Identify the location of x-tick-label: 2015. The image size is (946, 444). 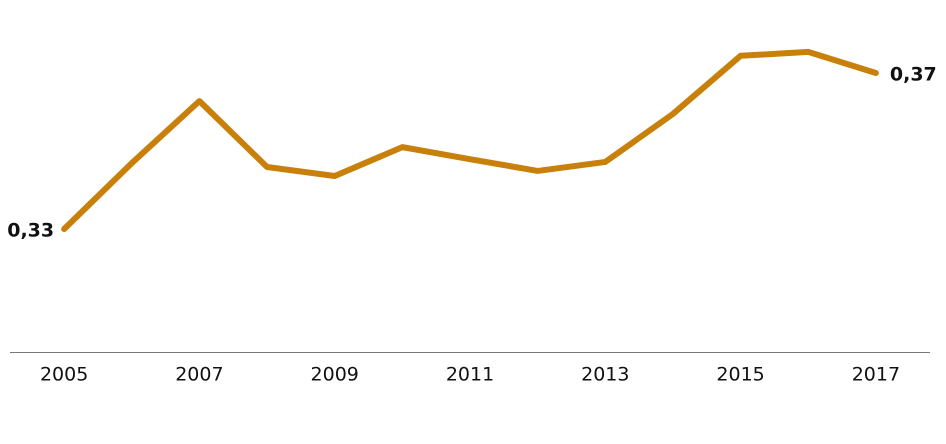
(740, 375).